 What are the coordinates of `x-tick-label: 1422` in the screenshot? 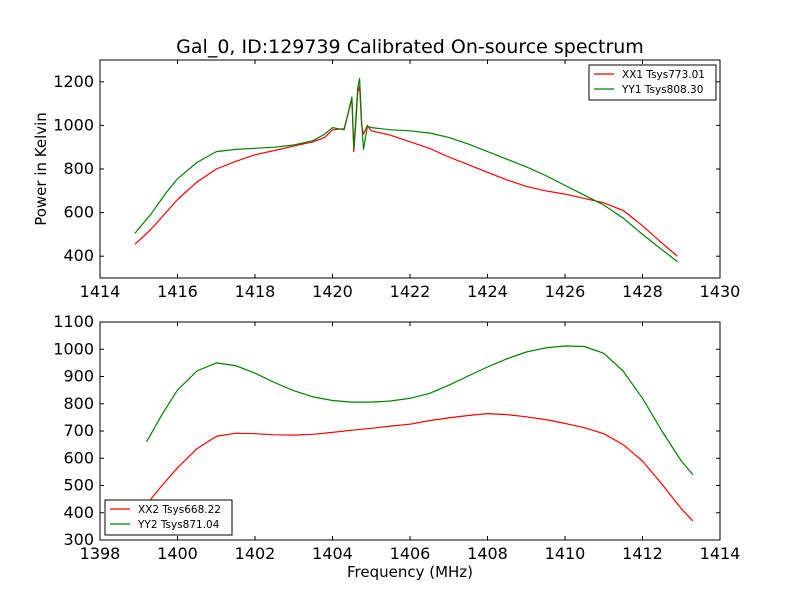 It's located at (410, 291).